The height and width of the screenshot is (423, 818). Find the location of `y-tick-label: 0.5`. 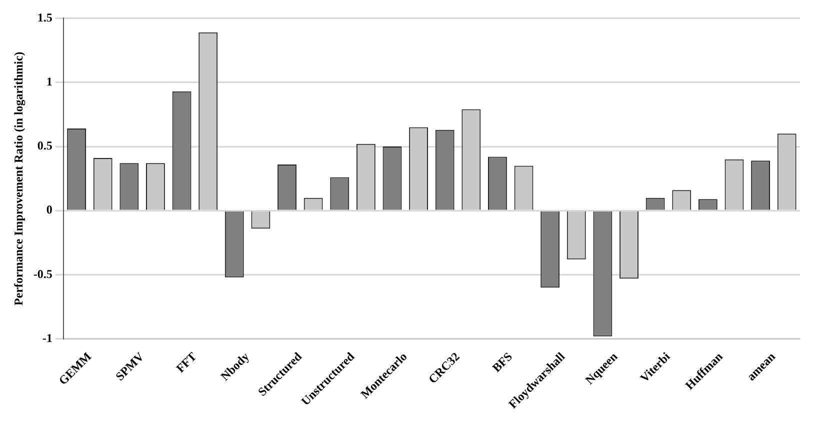

y-tick-label: 0.5 is located at coordinates (44, 145).